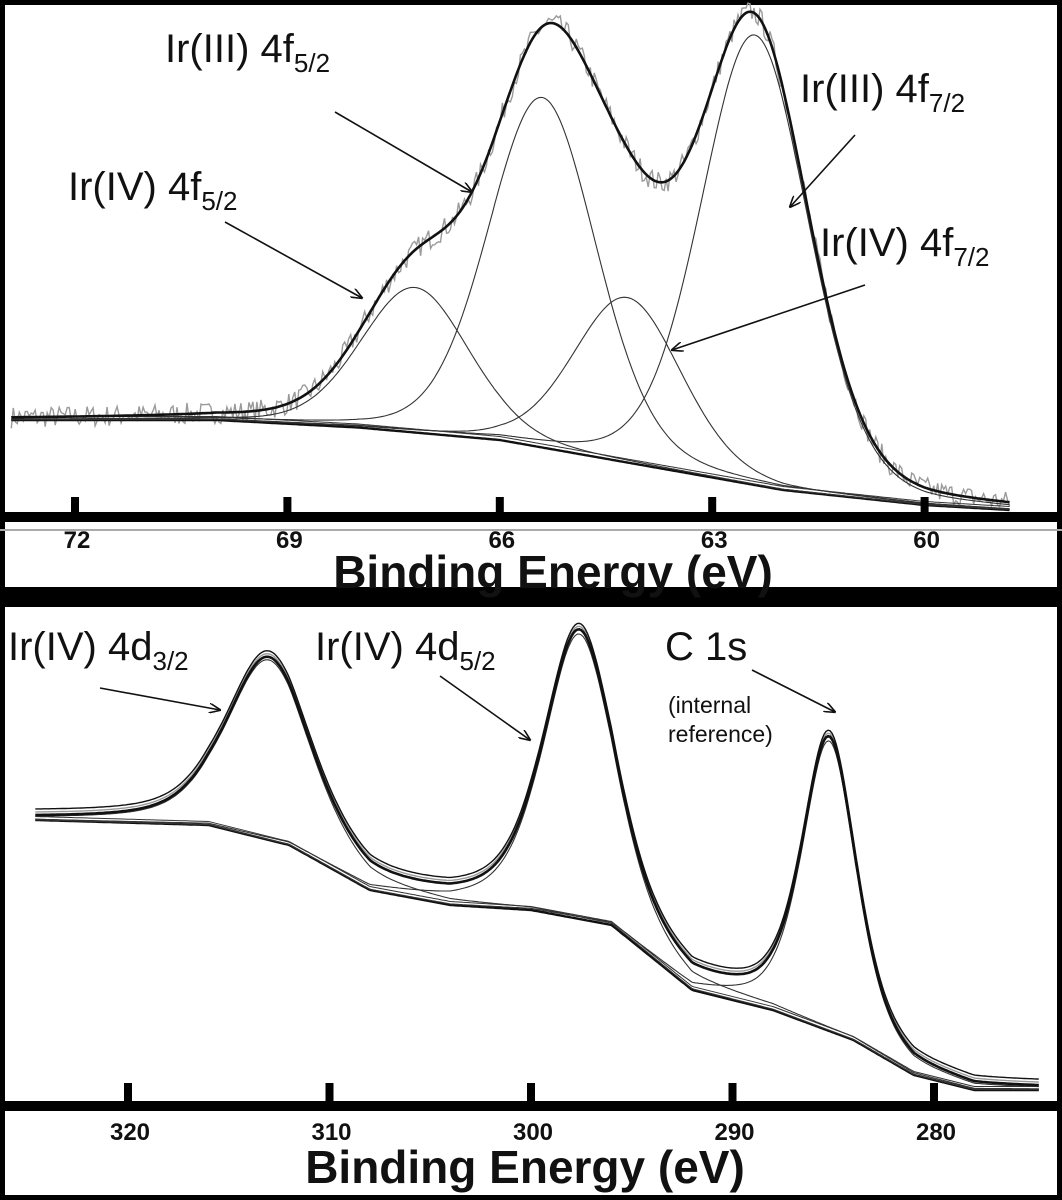 The image size is (1062, 1200). I want to click on x-tick-label: 290, so click(734, 1132).